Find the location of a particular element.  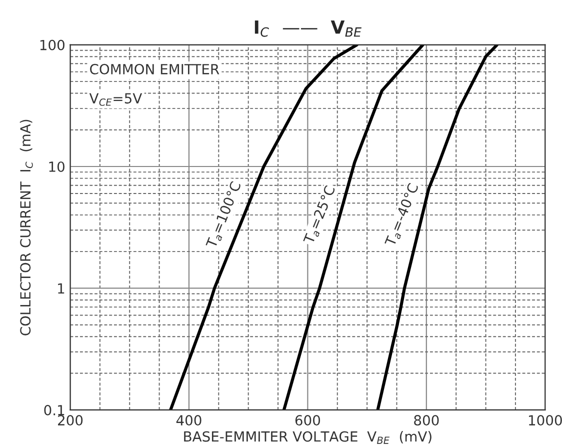

text: T$_{a}$=-40°C is located at coordinates (402, 215).